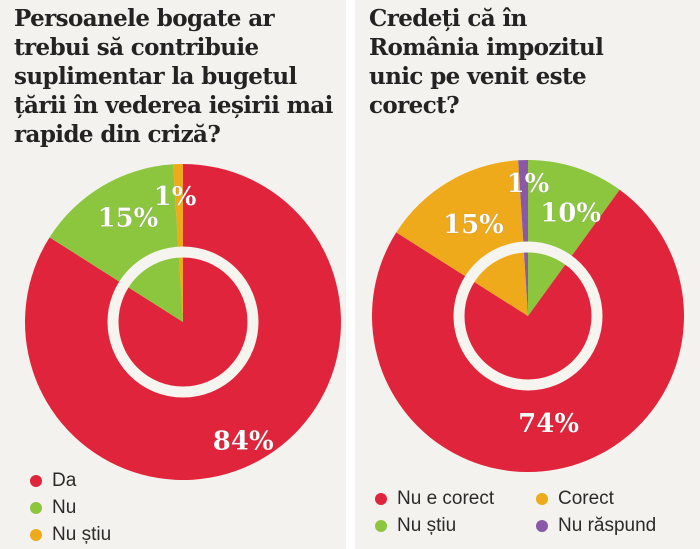 The width and height of the screenshot is (700, 549). What do you see at coordinates (473, 225) in the screenshot?
I see `data-label-corect: 15%` at bounding box center [473, 225].